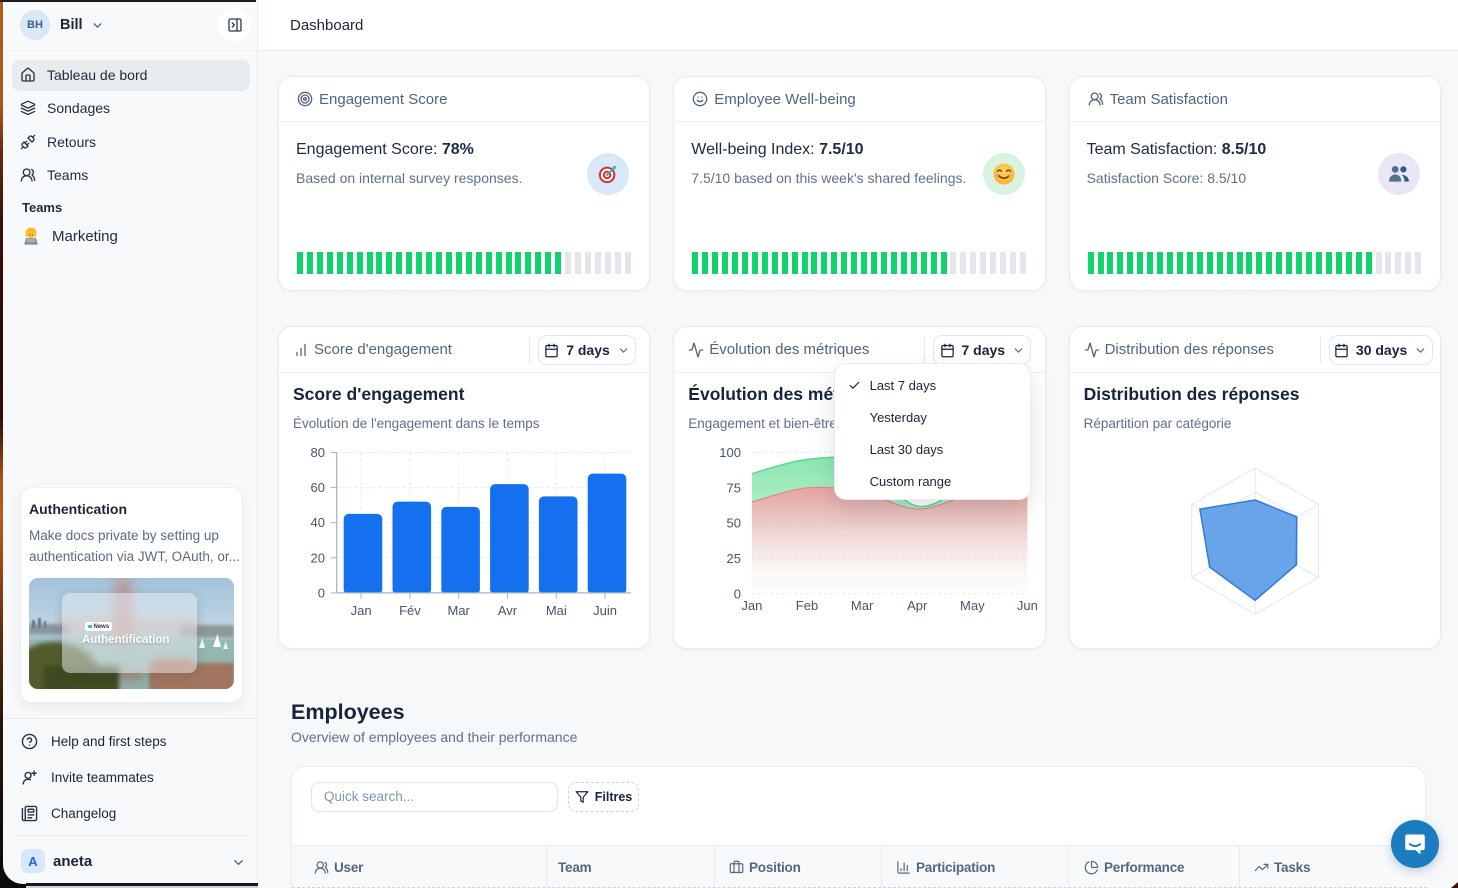 The image size is (1458, 888). Describe the element at coordinates (917, 605) in the screenshot. I see `svg-text: Apr` at that location.